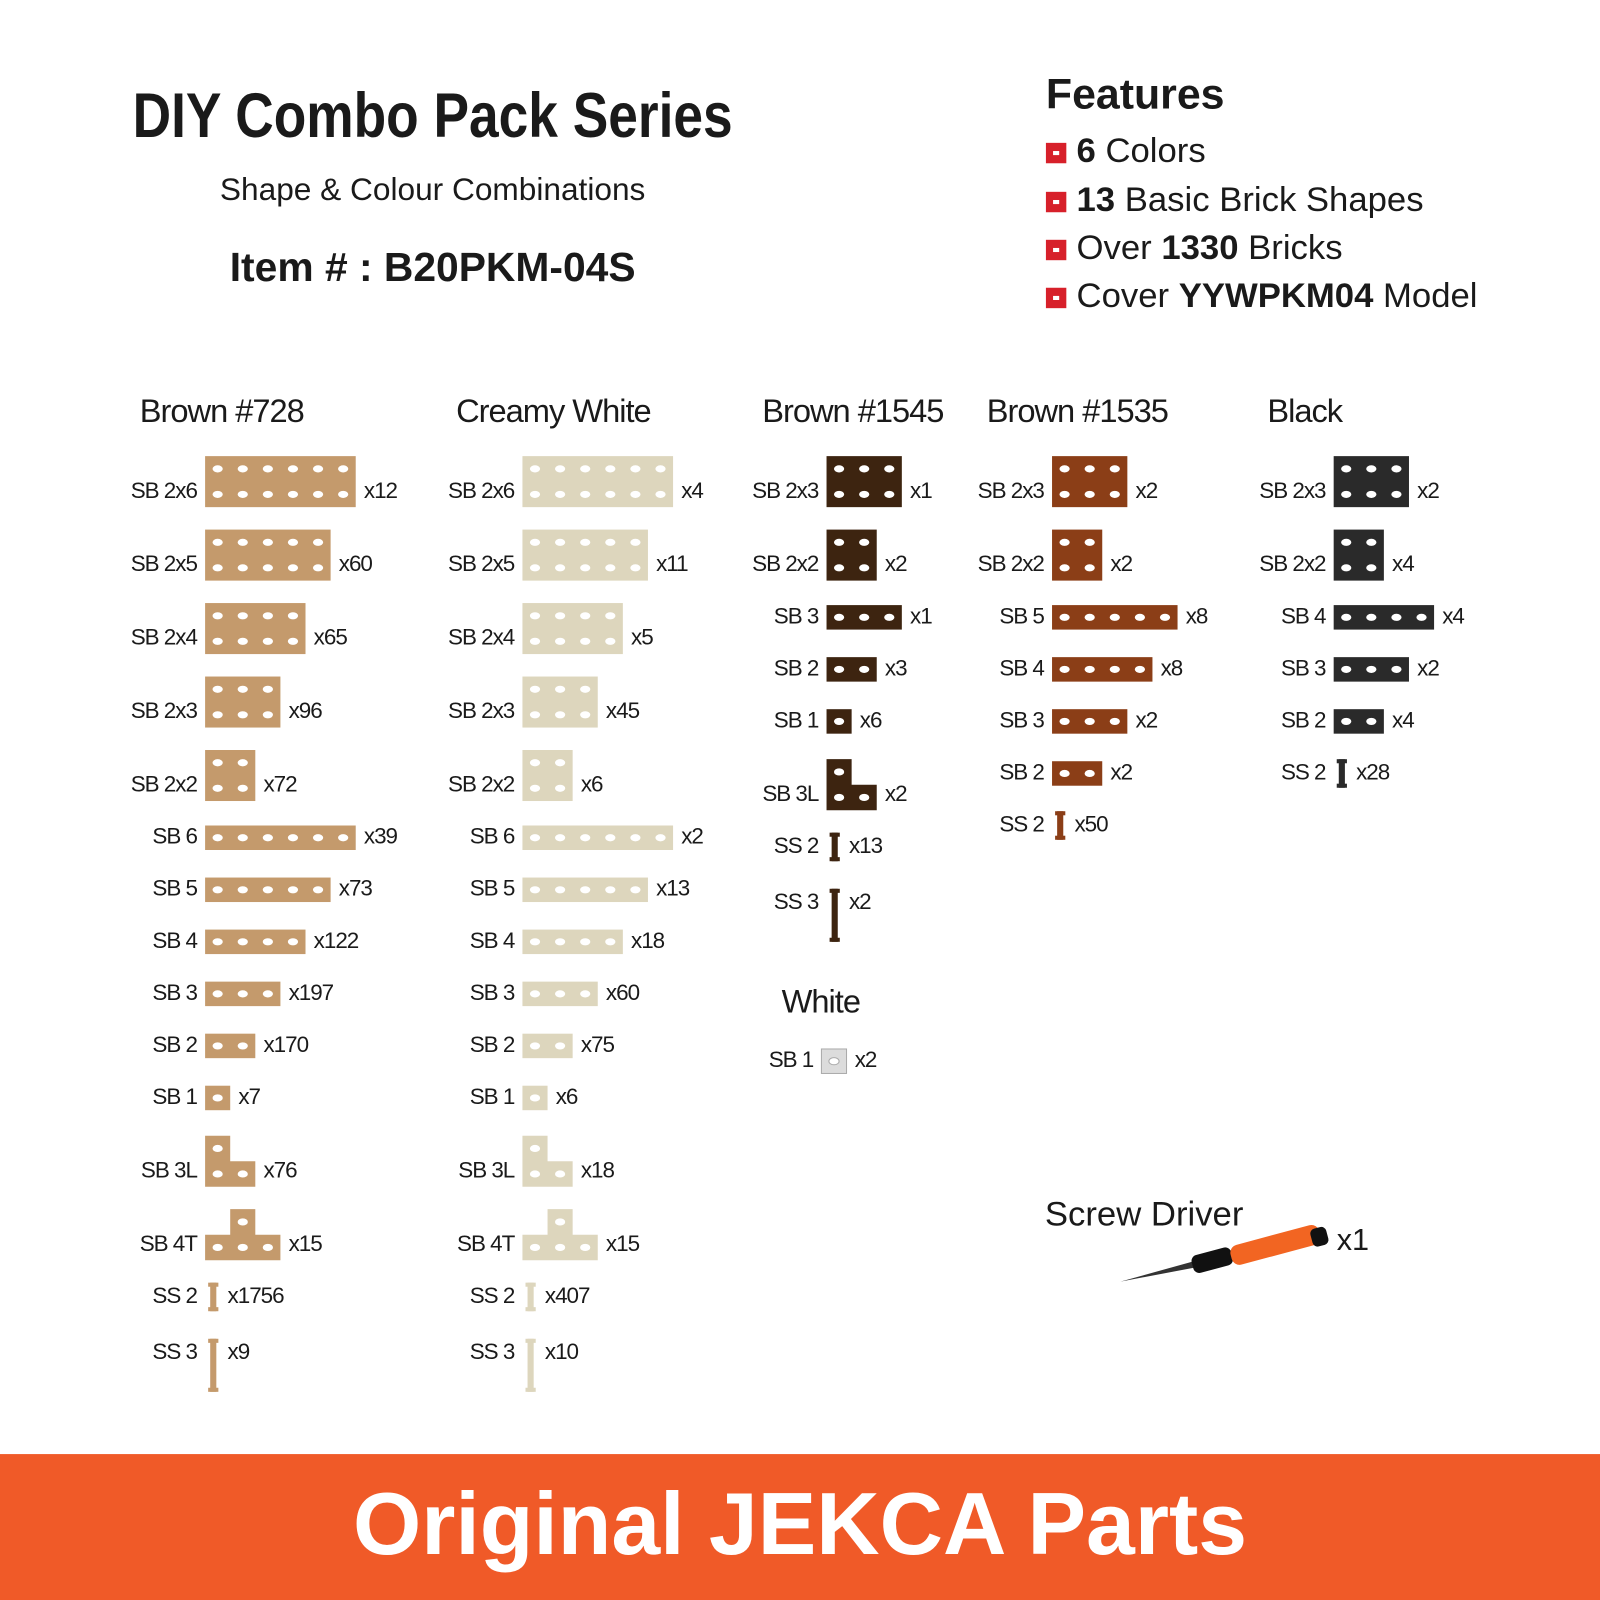  Describe the element at coordinates (1425, 296) in the screenshot. I see `feature-part: Model` at that location.